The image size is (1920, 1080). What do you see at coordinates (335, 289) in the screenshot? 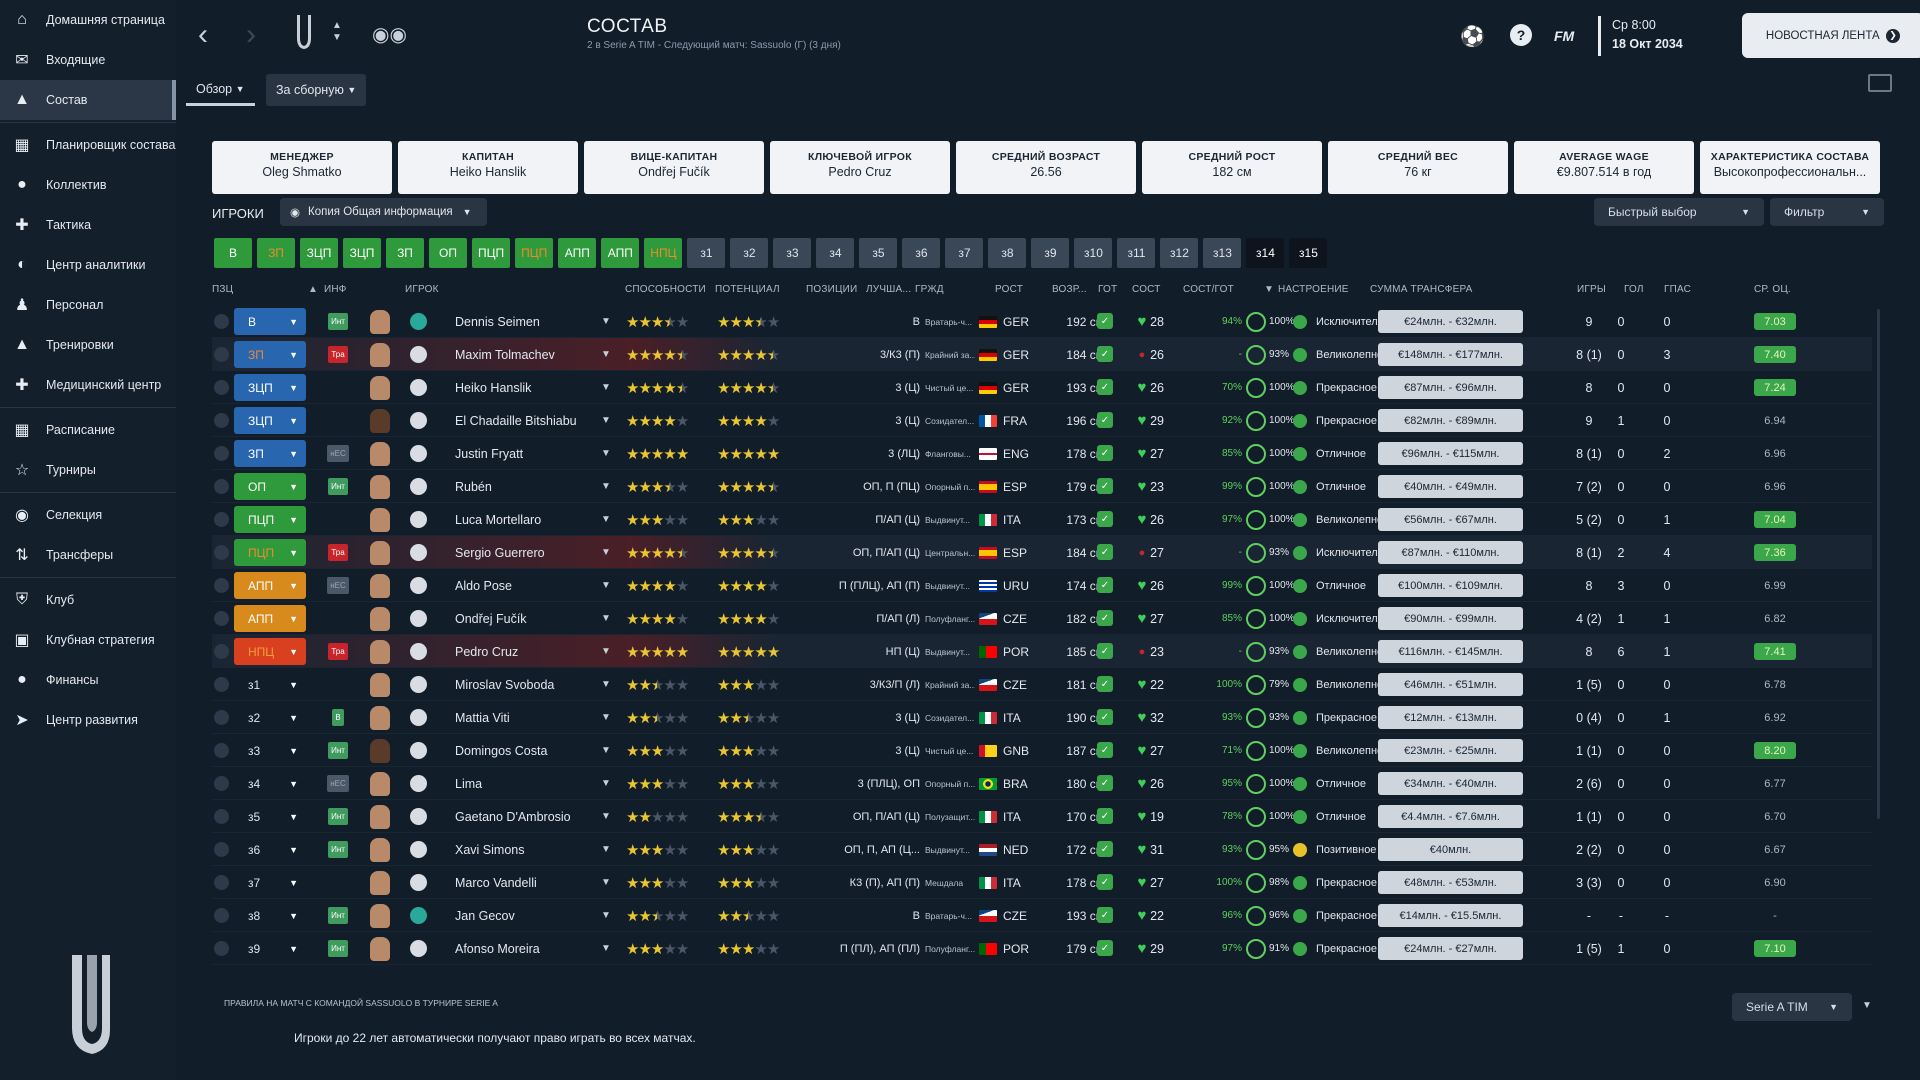
I see `col-info: ИНФ` at bounding box center [335, 289].